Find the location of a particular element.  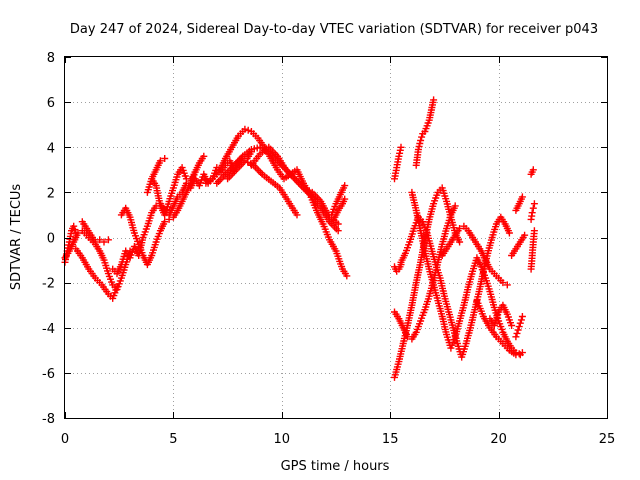

series-arc27 is located at coordinates (519, 203).